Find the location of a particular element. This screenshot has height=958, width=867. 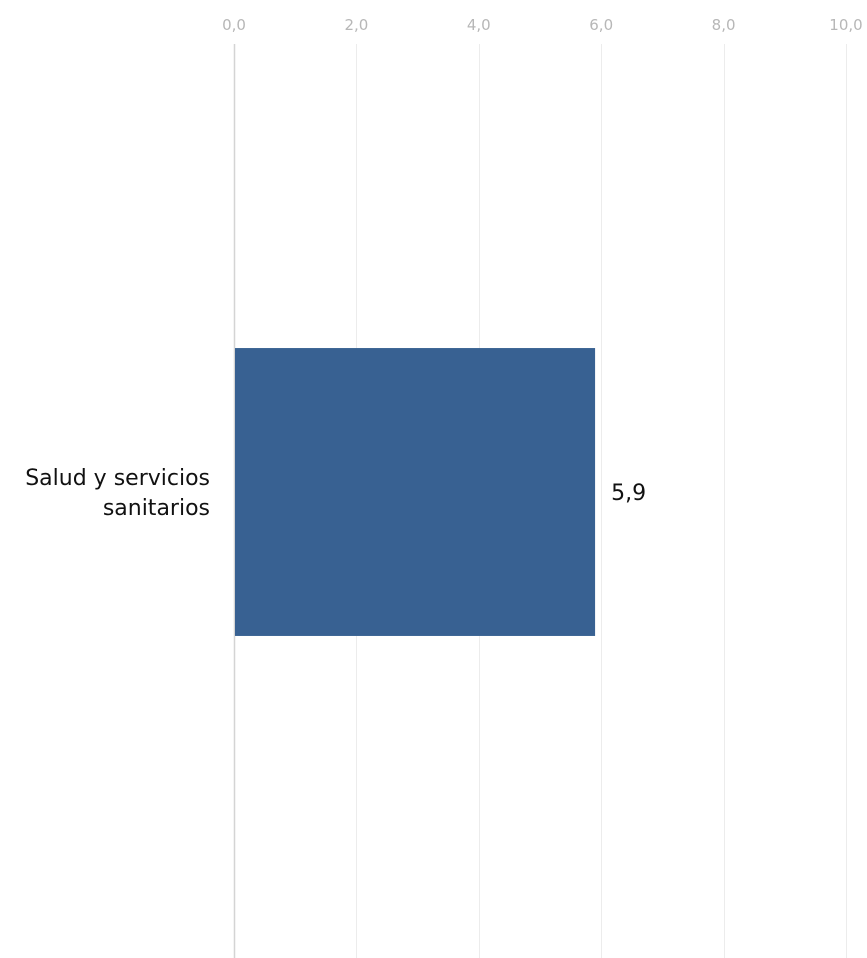

category-label: Salud y servicios sanitarios is located at coordinates (117, 493).